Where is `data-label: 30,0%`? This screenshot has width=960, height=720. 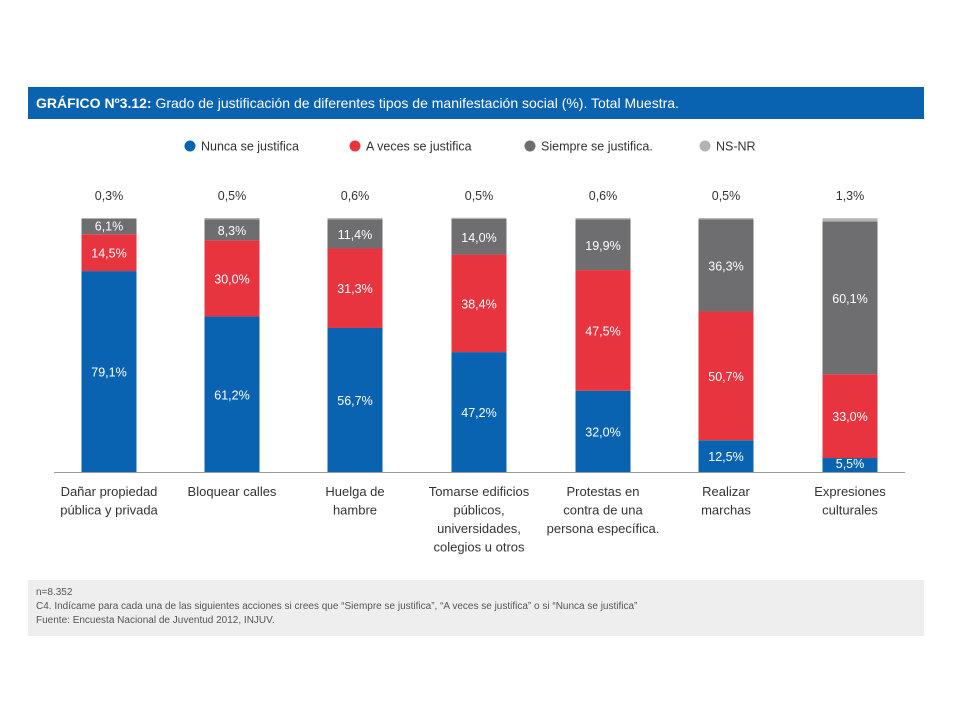 data-label: 30,0% is located at coordinates (231, 279).